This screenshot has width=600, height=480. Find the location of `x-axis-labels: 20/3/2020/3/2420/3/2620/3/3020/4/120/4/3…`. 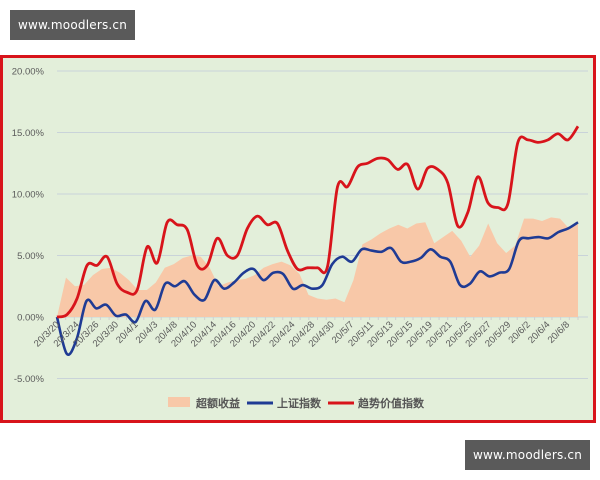

x-axis-labels: 20/3/2020/3/2420/3/2620/3/3020/4/120/4/3… is located at coordinates (302, 334).